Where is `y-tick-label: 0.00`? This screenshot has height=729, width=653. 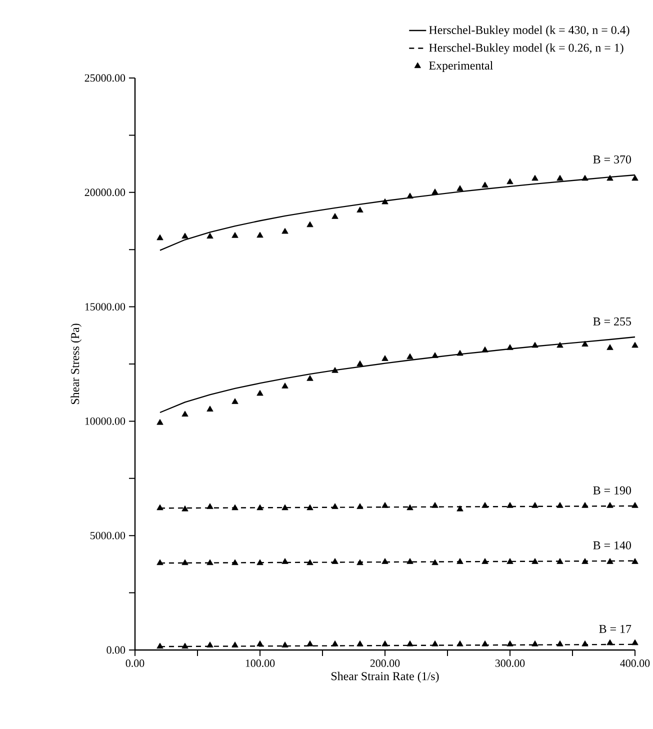
y-tick-label: 0.00 is located at coordinates (115, 650).